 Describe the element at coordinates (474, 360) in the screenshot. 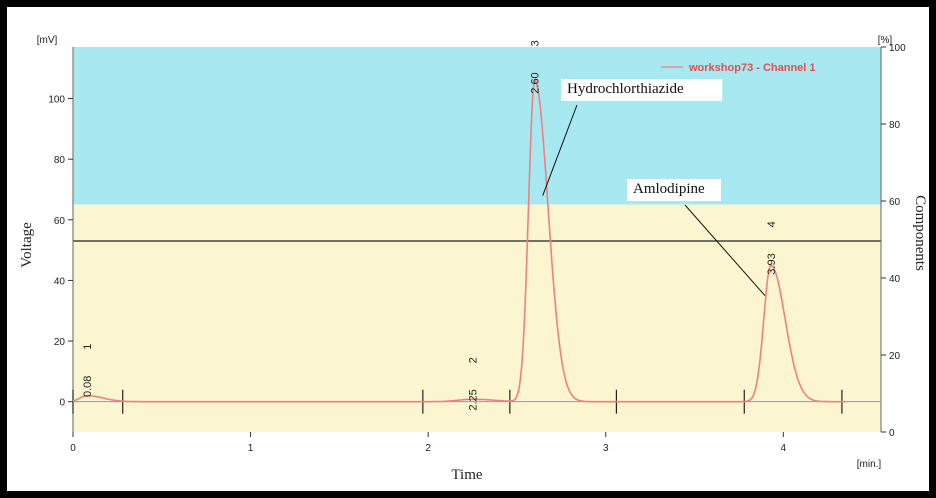

I see `peak-number-label: 2` at that location.